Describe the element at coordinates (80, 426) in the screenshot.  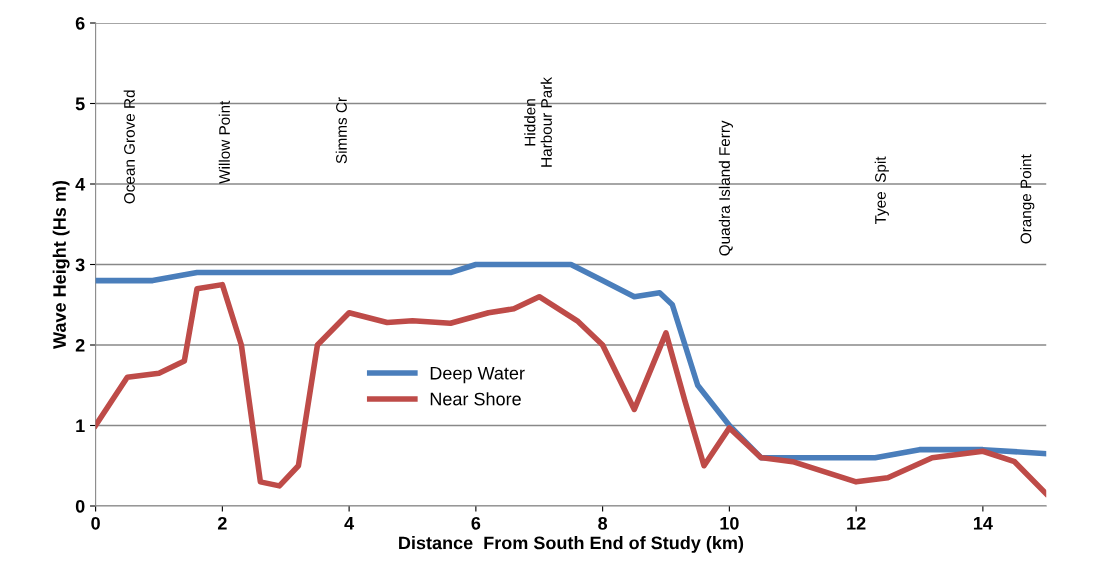
I see `y-tick-label: 1` at that location.